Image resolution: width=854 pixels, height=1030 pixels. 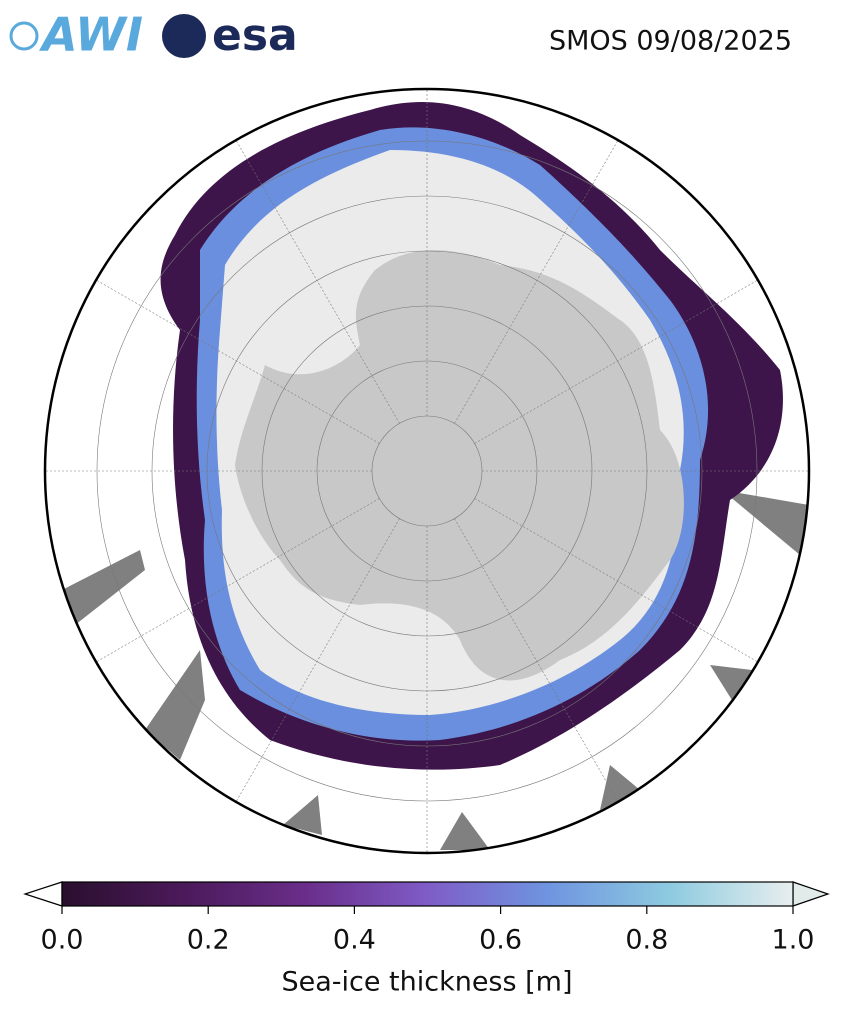 What do you see at coordinates (24, 36) in the screenshot?
I see `logo-globe` at bounding box center [24, 36].